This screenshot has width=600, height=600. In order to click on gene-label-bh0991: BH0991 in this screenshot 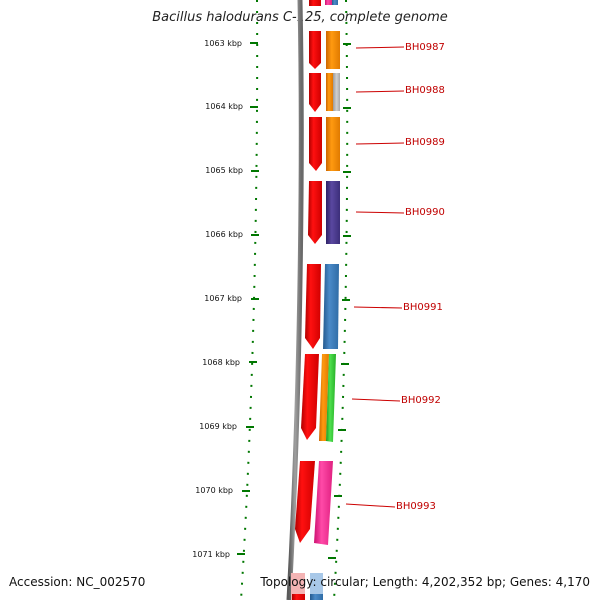, I will do `click(423, 307)`.